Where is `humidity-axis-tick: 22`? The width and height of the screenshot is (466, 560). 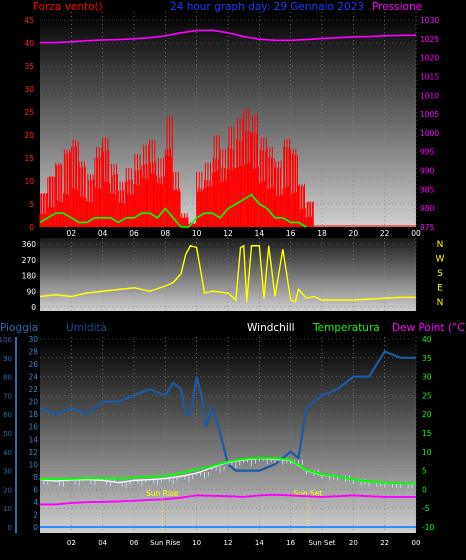
humidity-axis-tick: 22 is located at coordinates (33, 389).